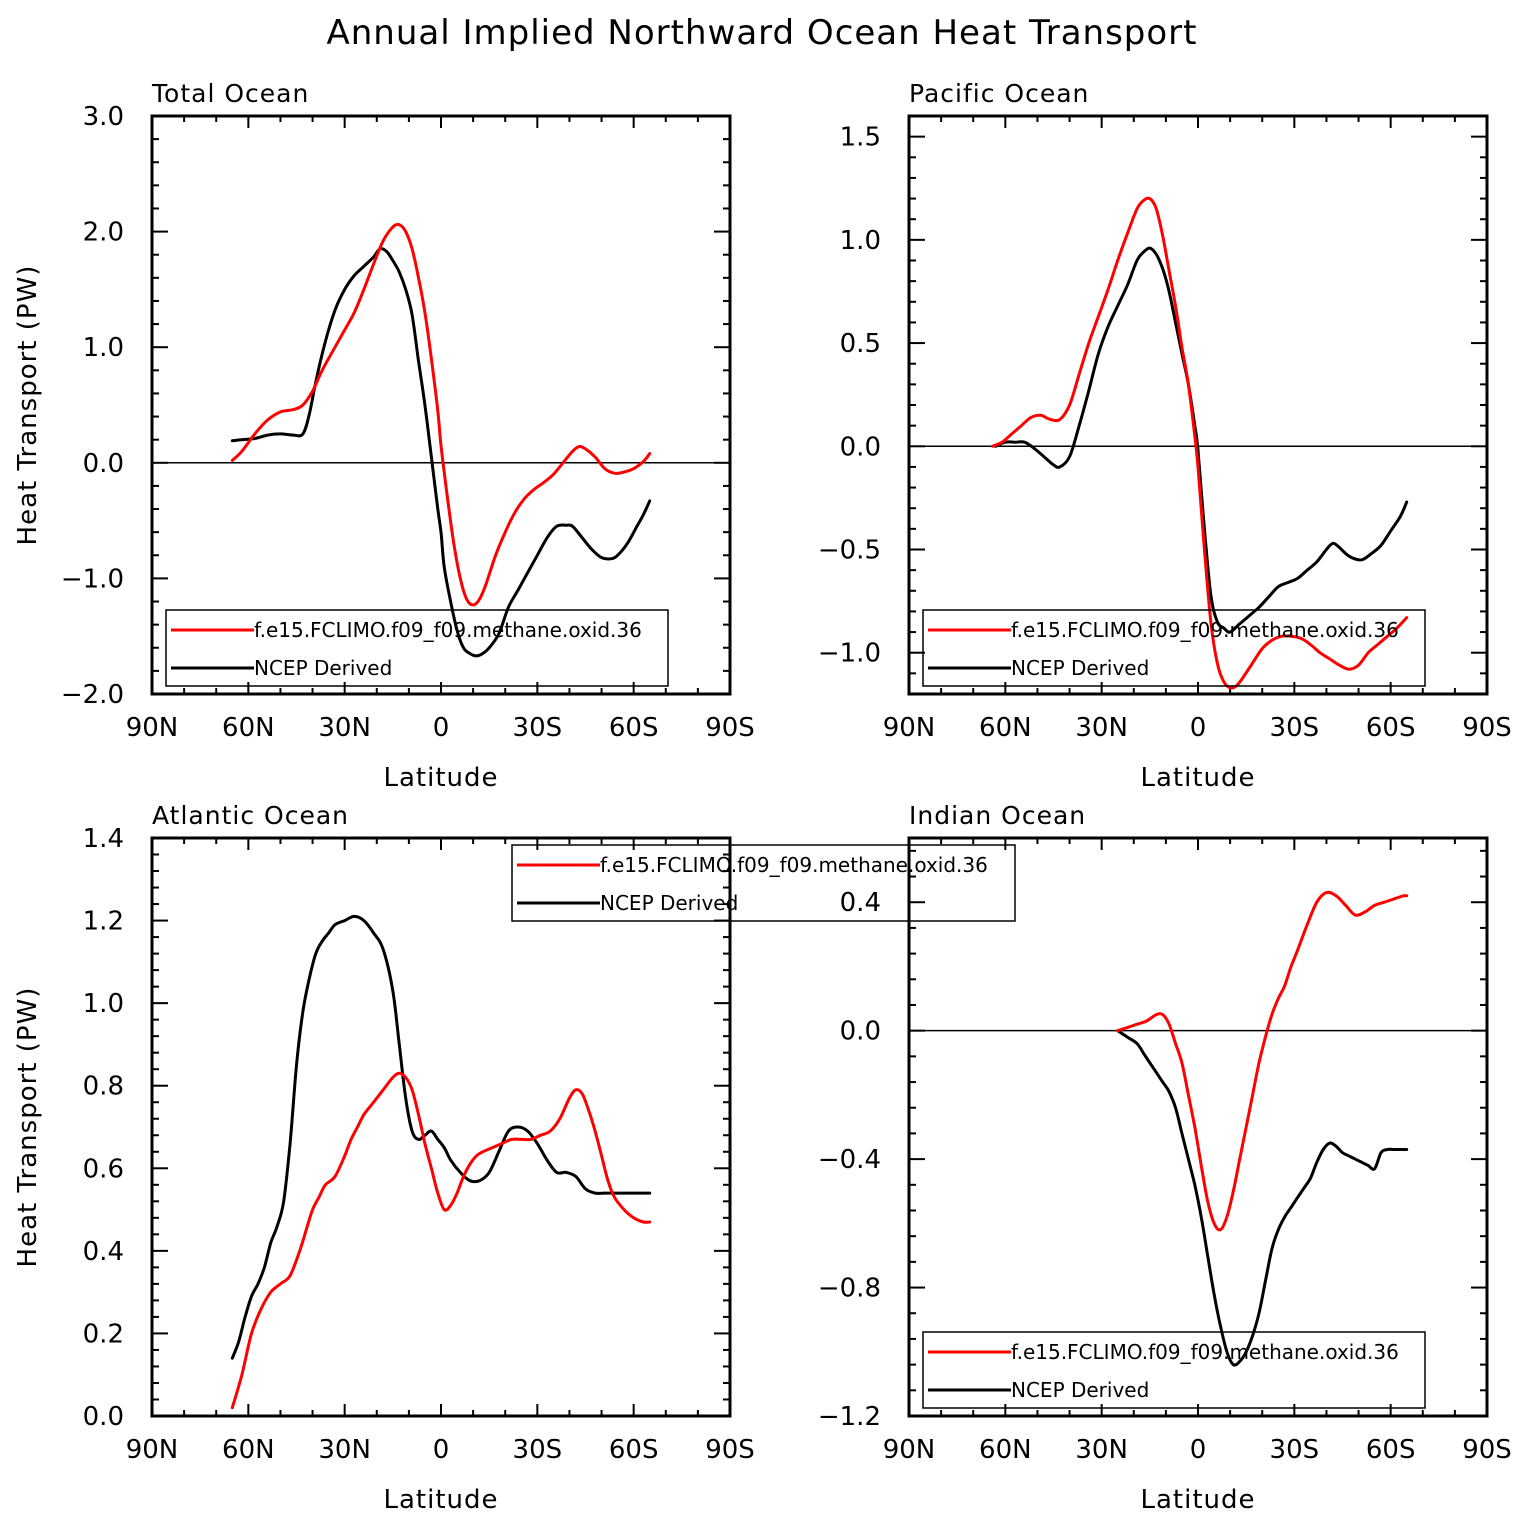  What do you see at coordinates (103, 117) in the screenshot?
I see `y-tick-label: 3.0` at bounding box center [103, 117].